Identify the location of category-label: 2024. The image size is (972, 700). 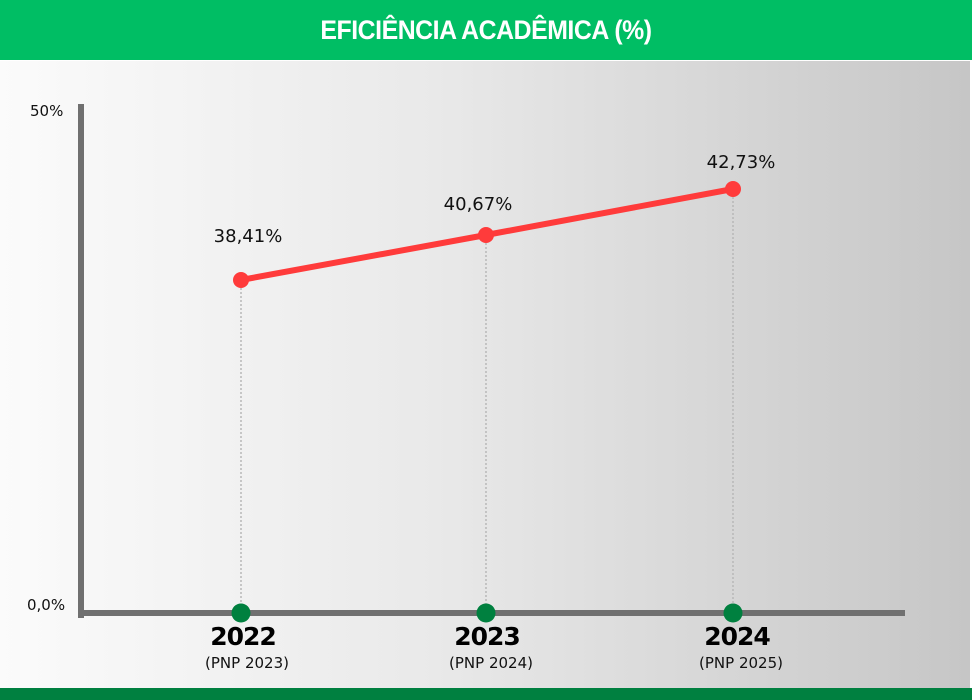
(737, 636).